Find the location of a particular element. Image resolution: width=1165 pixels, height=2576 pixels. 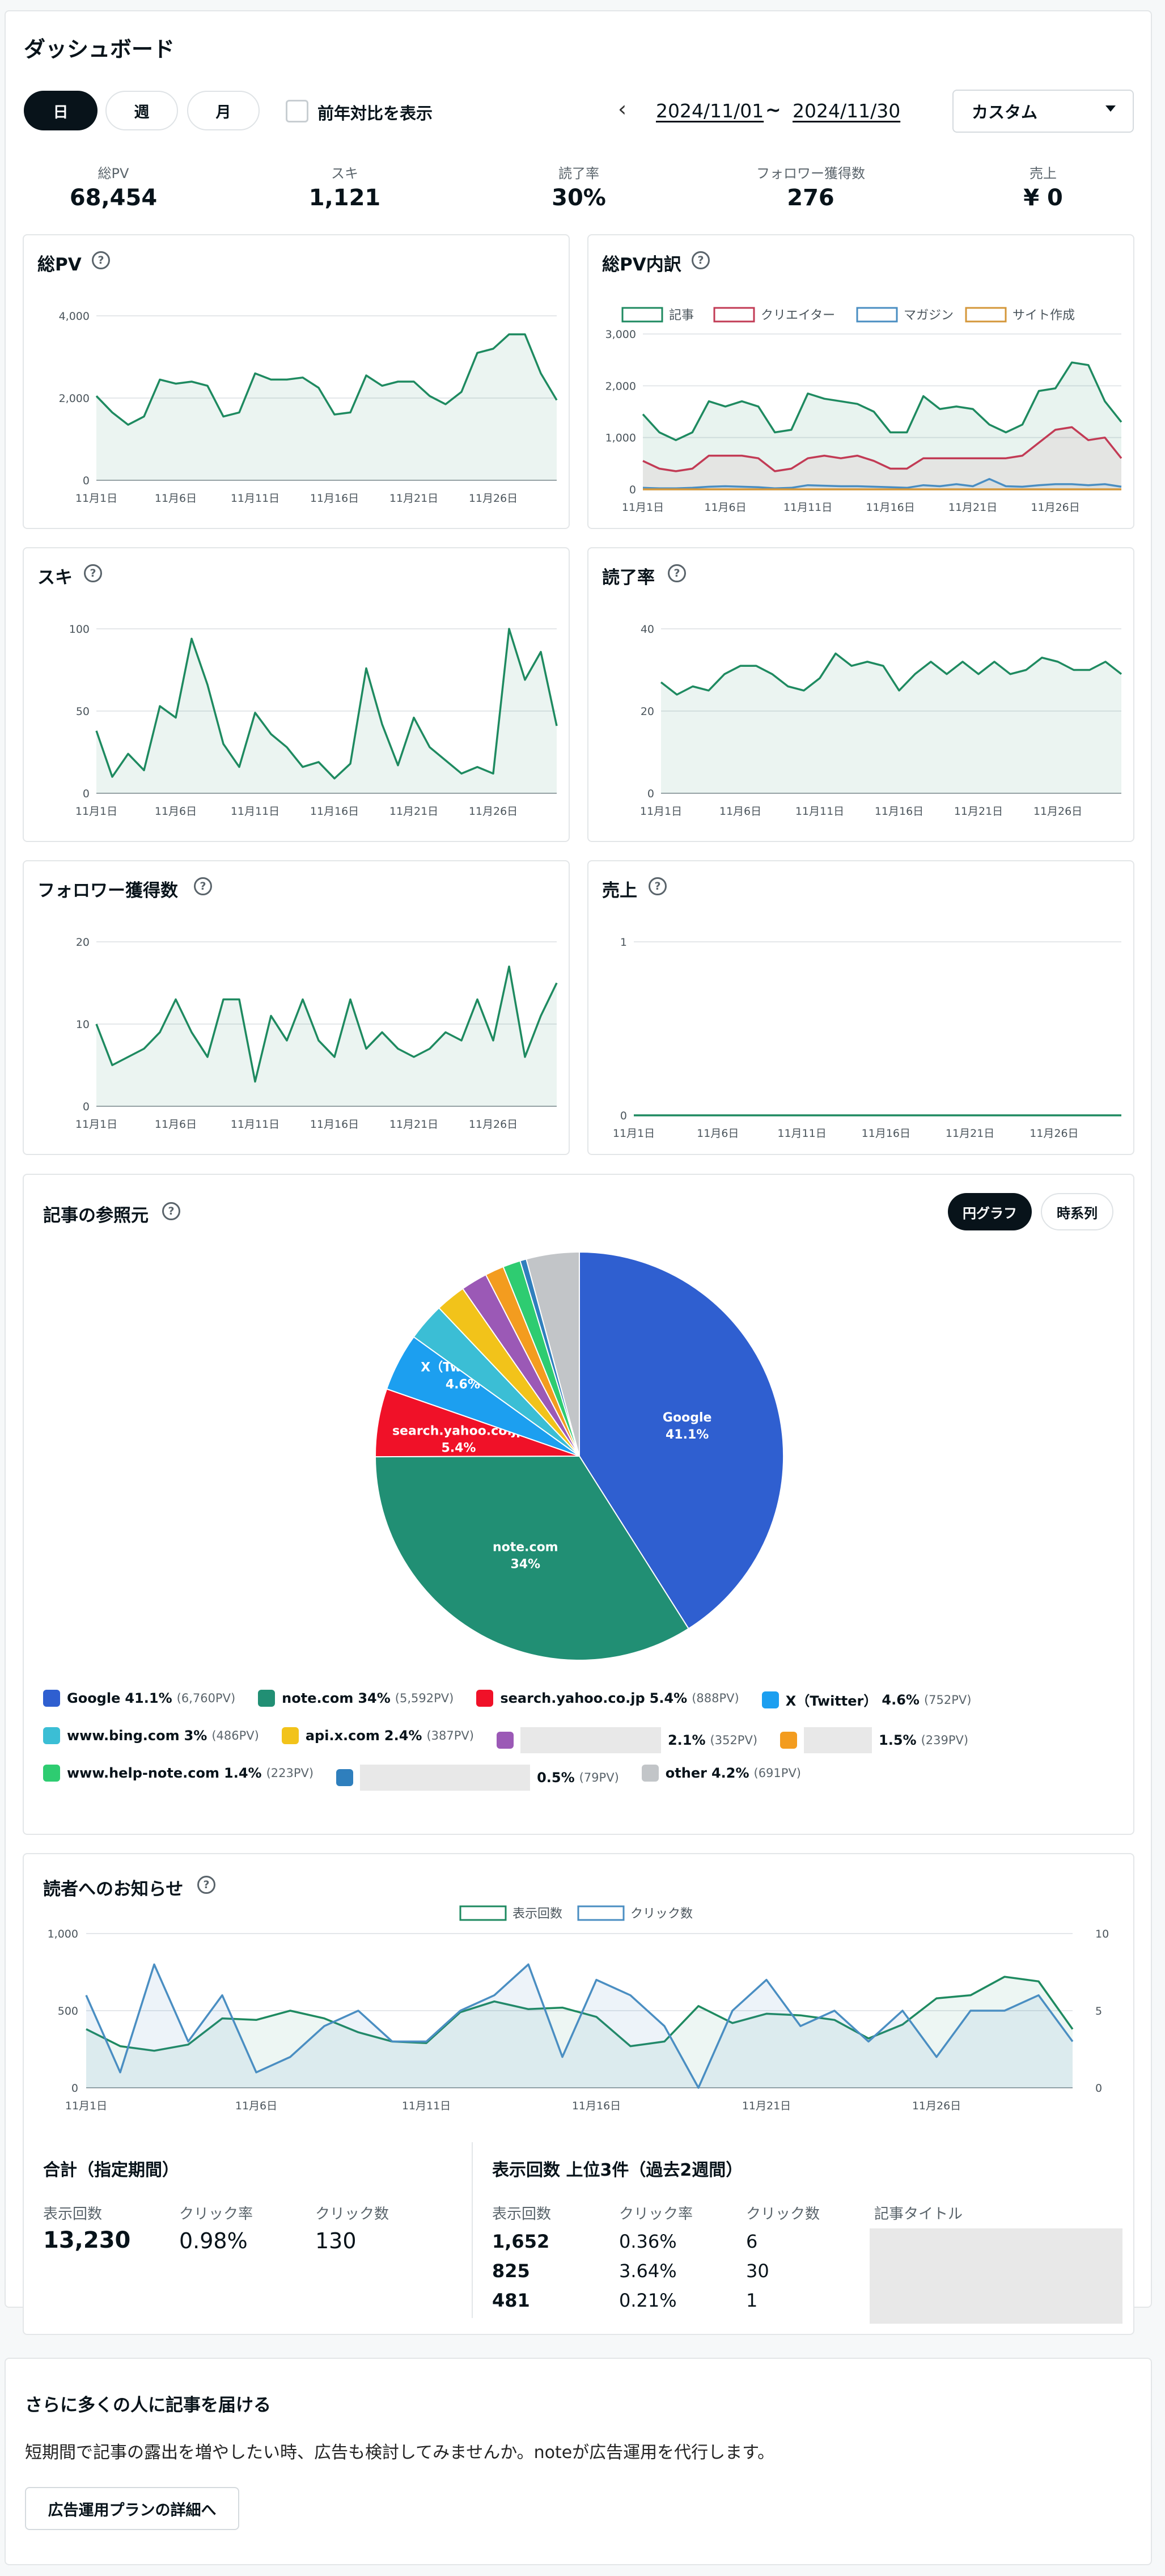

legend-item: Google 41.1% (6,760PV) is located at coordinates (139, 1698).